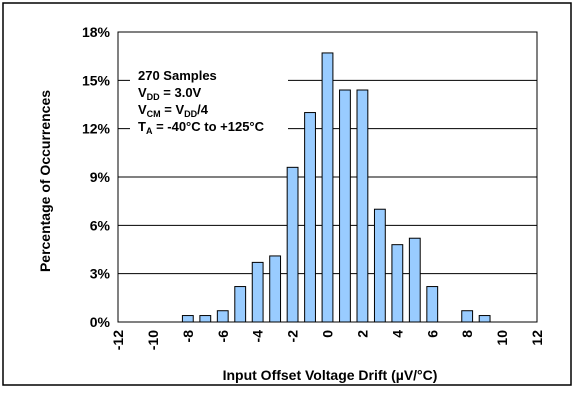 Image resolution: width=576 pixels, height=393 pixels. Describe the element at coordinates (173, 110) in the screenshot. I see `annotation-vcm: VCM = VDD/4` at that location.